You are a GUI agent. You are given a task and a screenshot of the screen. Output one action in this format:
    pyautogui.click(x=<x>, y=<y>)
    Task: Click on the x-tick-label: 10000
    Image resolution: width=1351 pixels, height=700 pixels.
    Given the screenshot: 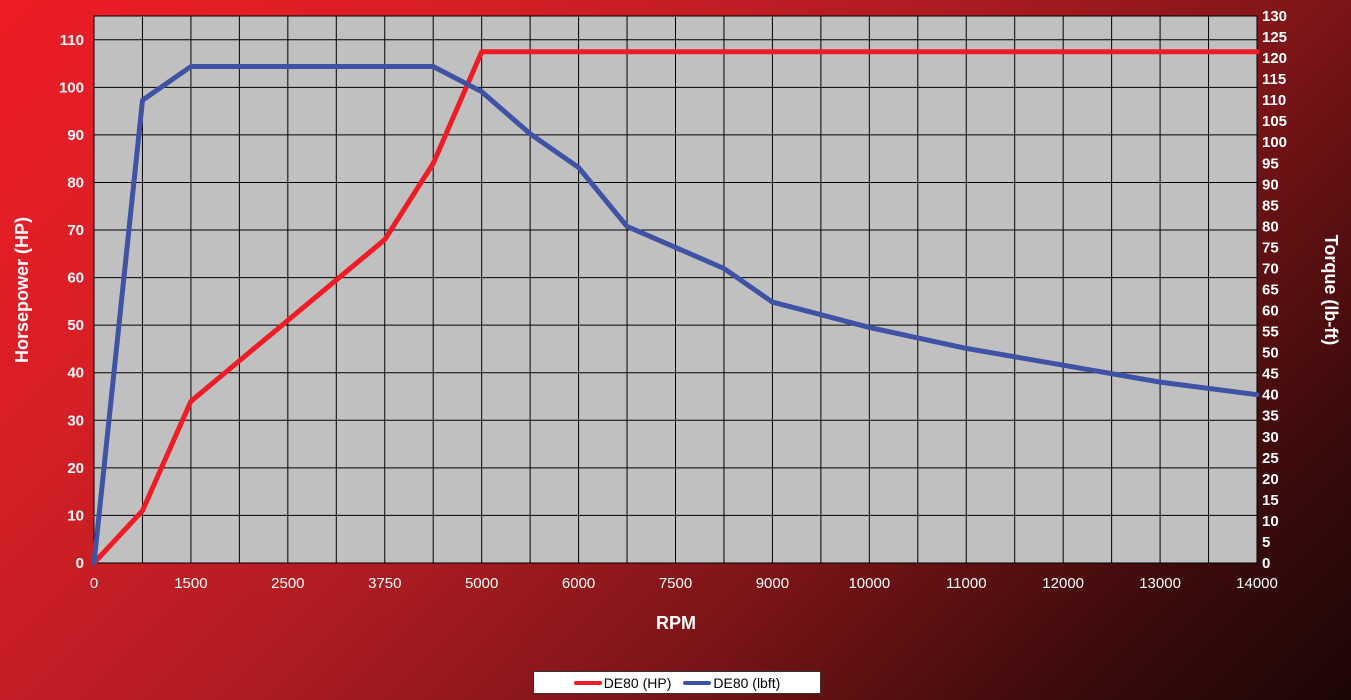 What is the action you would take?
    pyautogui.click(x=869, y=583)
    